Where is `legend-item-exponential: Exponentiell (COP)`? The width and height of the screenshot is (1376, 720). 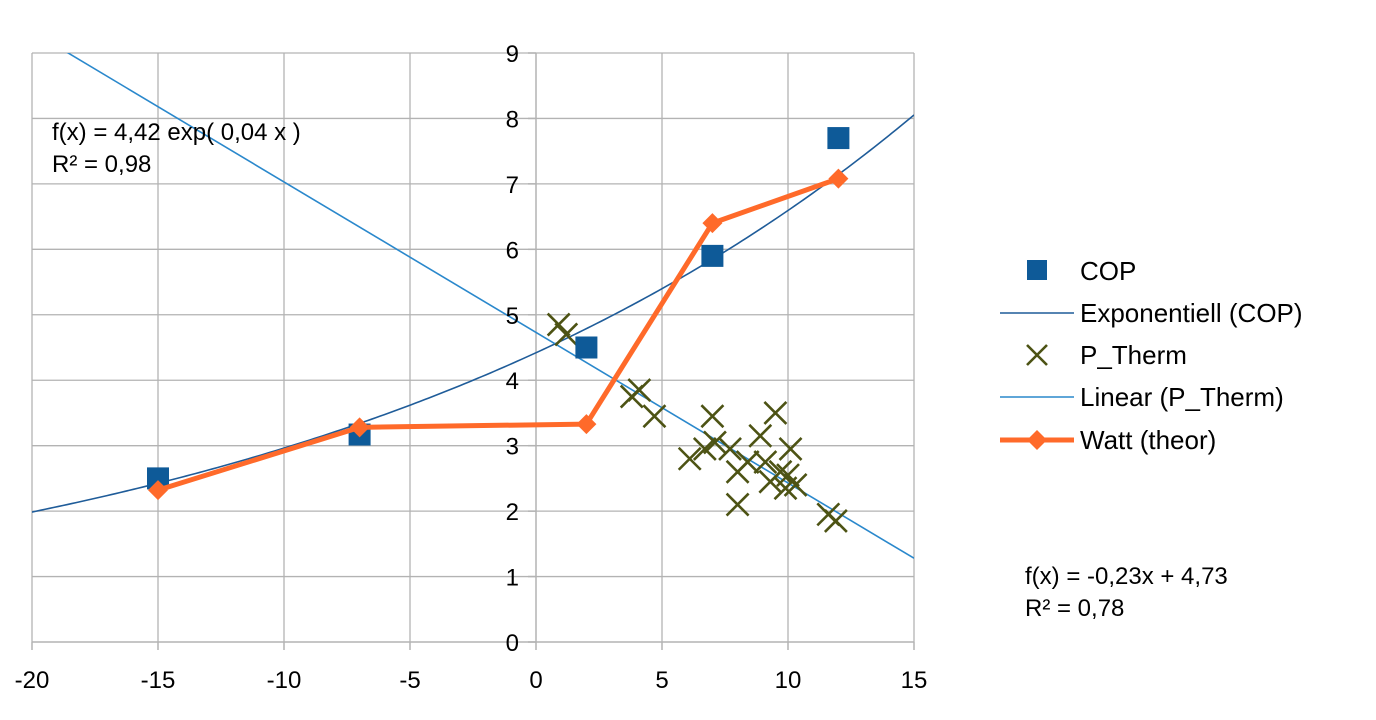 legend-item-exponential: Exponentiell (COP) is located at coordinates (1151, 313).